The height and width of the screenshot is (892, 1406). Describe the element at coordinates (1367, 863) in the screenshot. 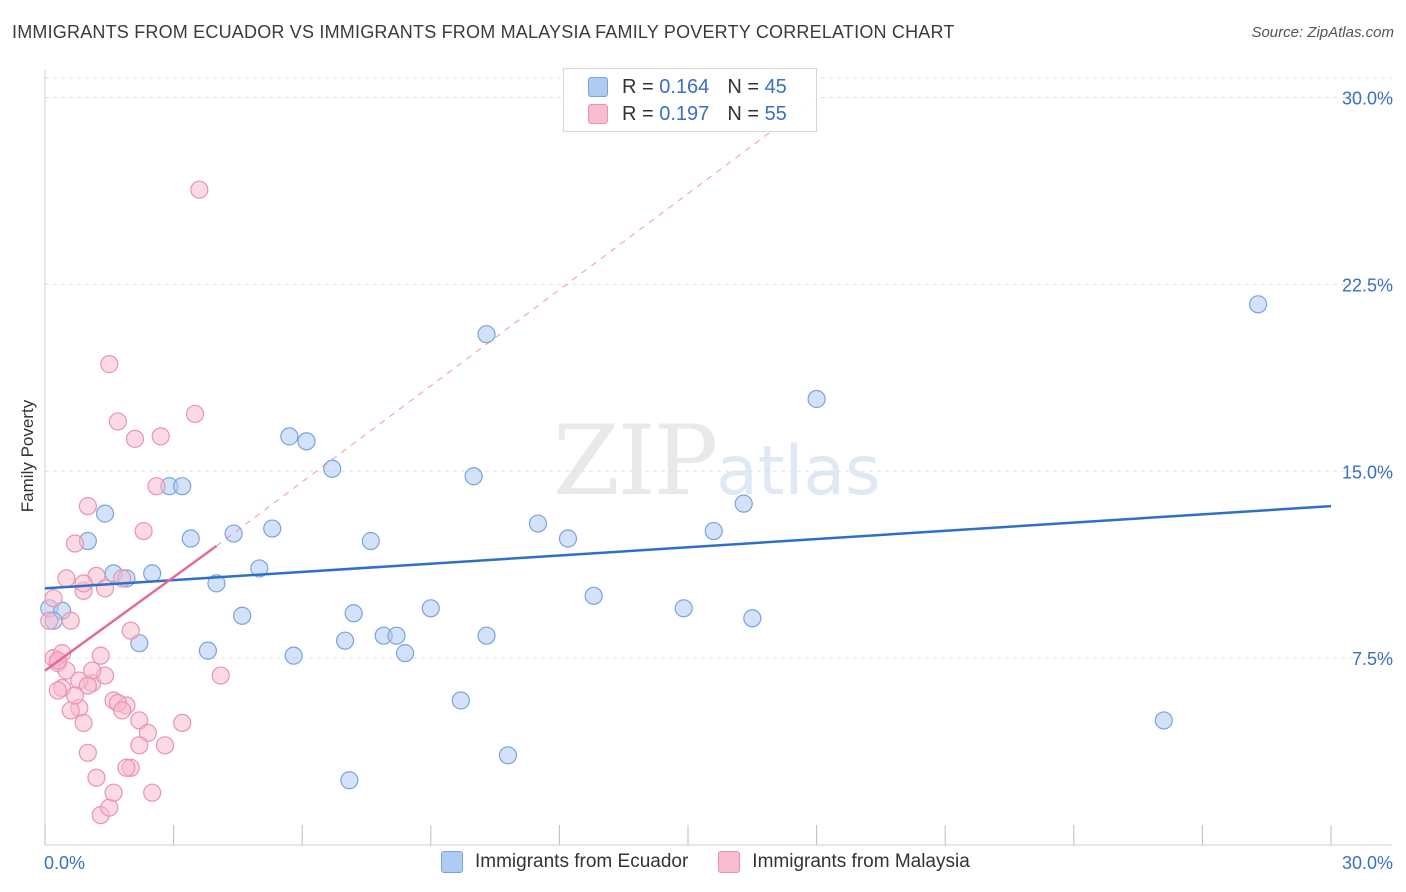

I see `x-tick-label: 30.0%` at that location.